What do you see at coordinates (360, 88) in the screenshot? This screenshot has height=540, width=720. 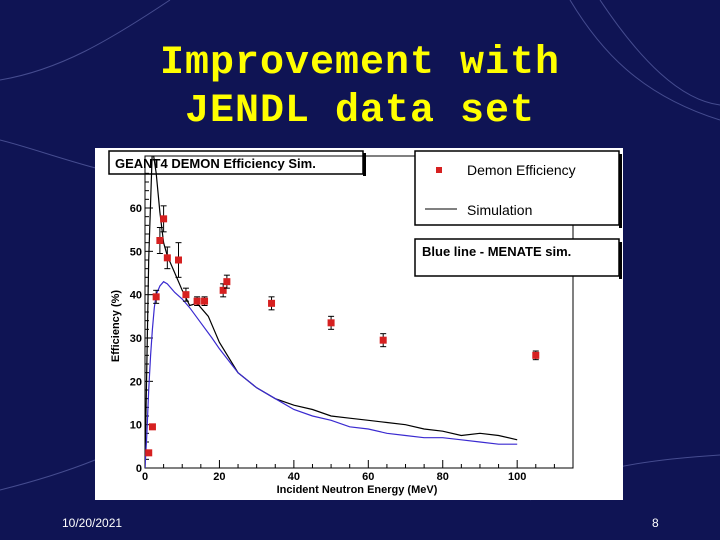 I see `slide-title: Improvement with JENDL data set` at bounding box center [360, 88].